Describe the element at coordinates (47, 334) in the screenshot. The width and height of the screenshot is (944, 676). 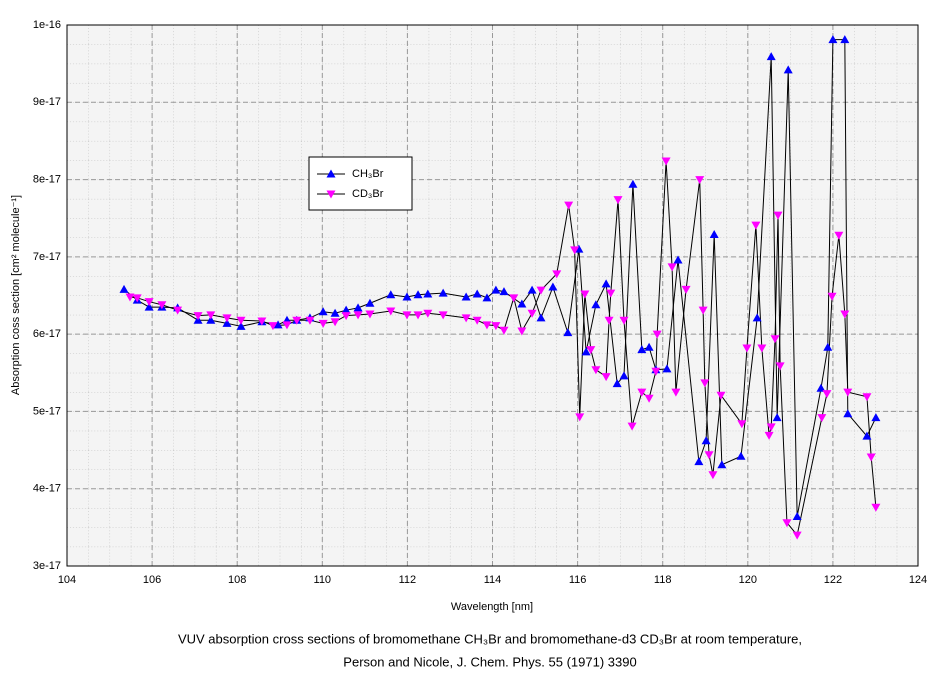
I see `y-tick-label: 6e-17` at that location.